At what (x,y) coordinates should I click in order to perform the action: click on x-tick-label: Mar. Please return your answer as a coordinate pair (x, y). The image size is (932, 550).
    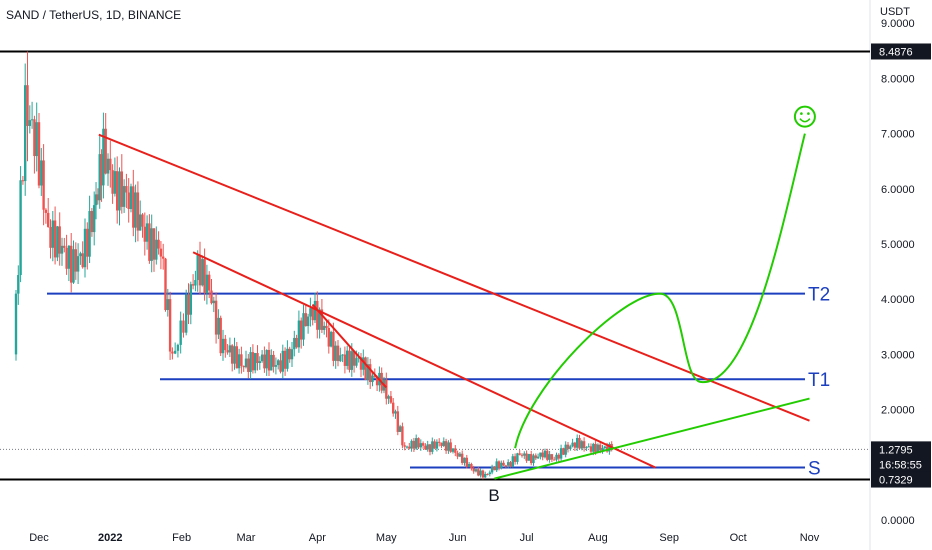
    Looking at the image, I should click on (246, 538).